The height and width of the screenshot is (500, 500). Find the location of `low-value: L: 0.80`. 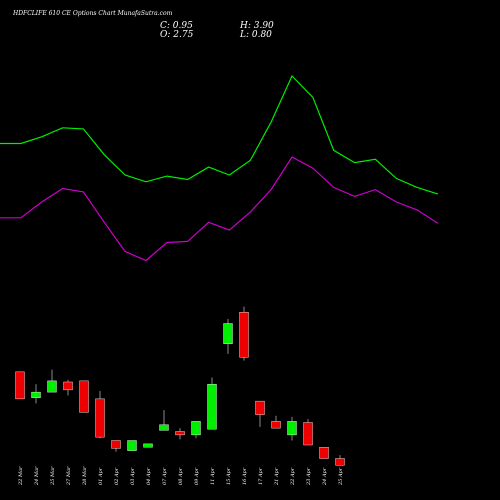

low-value: L: 0.80 is located at coordinates (255, 35).